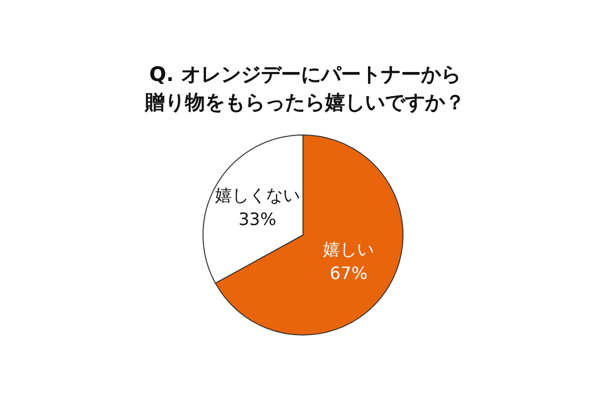  Describe the element at coordinates (304, 88) in the screenshot. I see `chart-title: Q. オレンジデーにパートナーから贈り物をもらったら嬉しいですか？` at that location.